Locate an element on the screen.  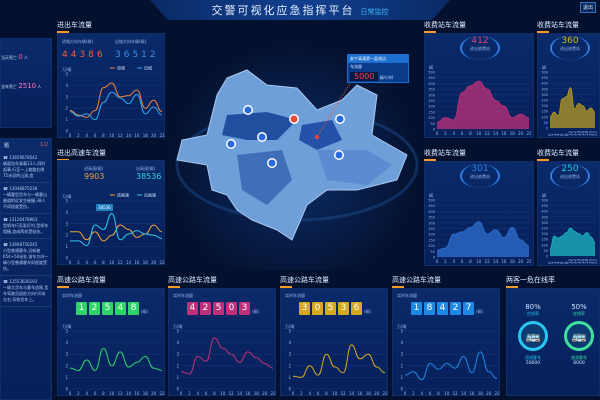
in-counter: 44386 is located at coordinates (84, 55).